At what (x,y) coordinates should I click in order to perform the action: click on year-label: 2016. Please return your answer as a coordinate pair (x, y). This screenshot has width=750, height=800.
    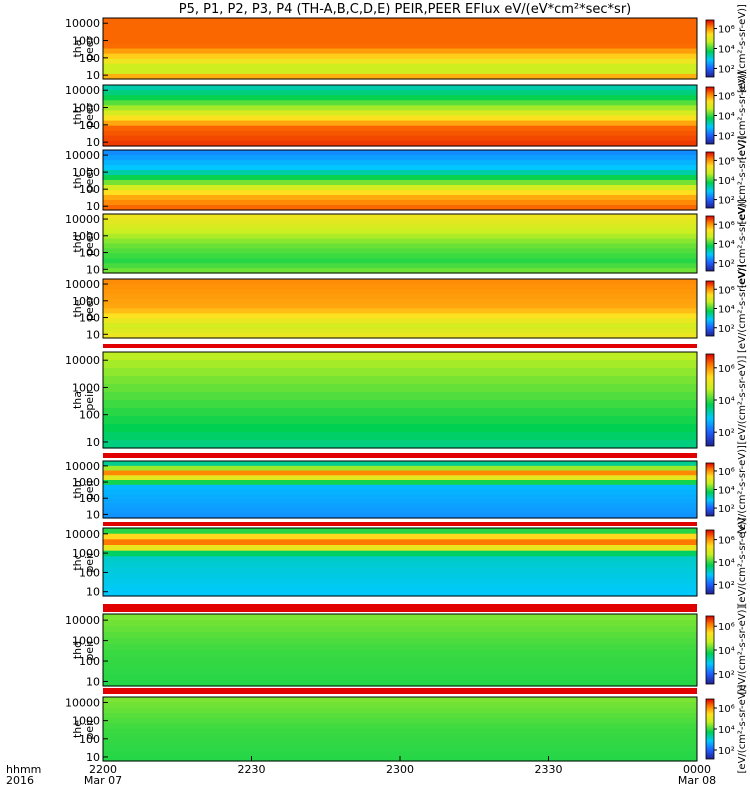
    Looking at the image, I should click on (20, 780).